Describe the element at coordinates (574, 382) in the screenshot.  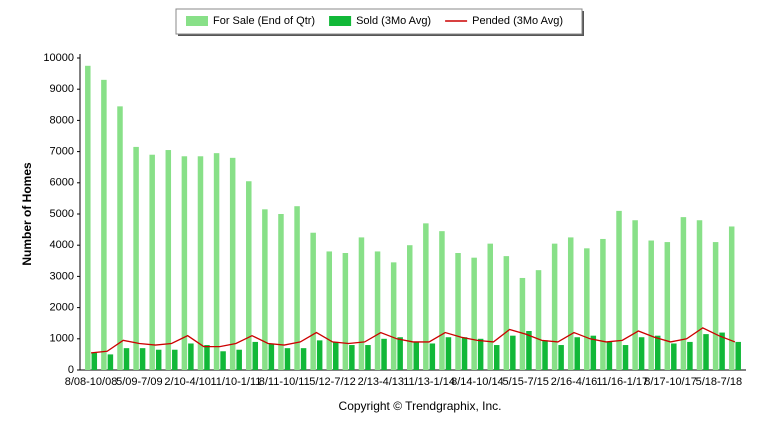
I see `x-tick-label: 2/16-4/16` at that location.